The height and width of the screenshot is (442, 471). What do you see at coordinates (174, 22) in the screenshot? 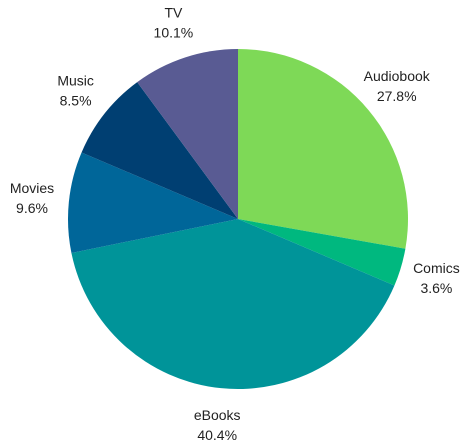
I see `slice-label: TV 10.1%` at bounding box center [174, 22].